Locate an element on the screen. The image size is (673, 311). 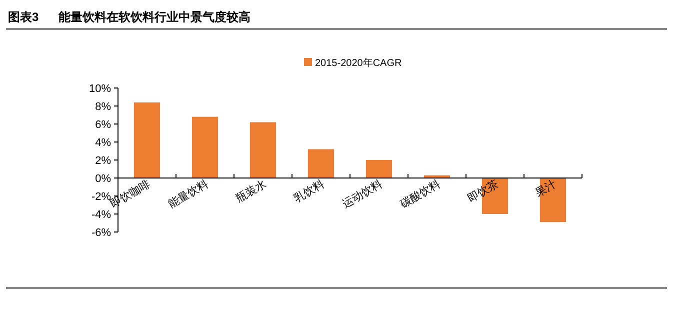
y-tick-label: 6% is located at coordinates (103, 125).